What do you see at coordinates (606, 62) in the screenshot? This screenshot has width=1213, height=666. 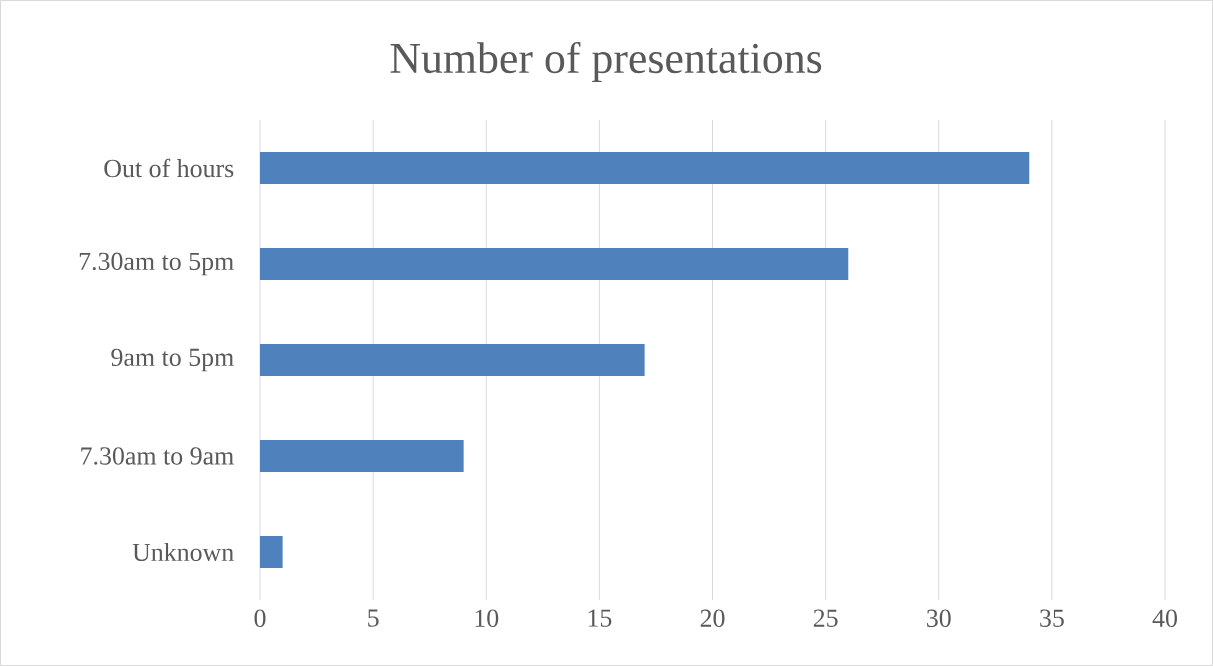 I see `chart-title: Number of presentations` at bounding box center [606, 62].